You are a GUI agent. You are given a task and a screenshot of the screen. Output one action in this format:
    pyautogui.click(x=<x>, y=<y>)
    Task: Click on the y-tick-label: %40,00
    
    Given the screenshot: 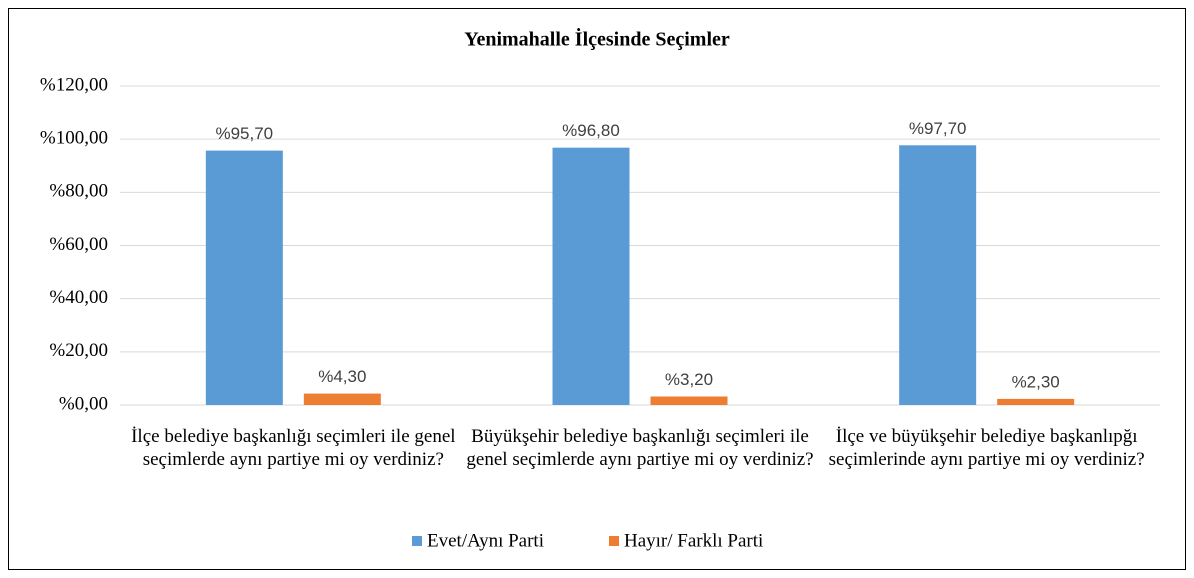 What is the action you would take?
    pyautogui.click(x=78, y=297)
    